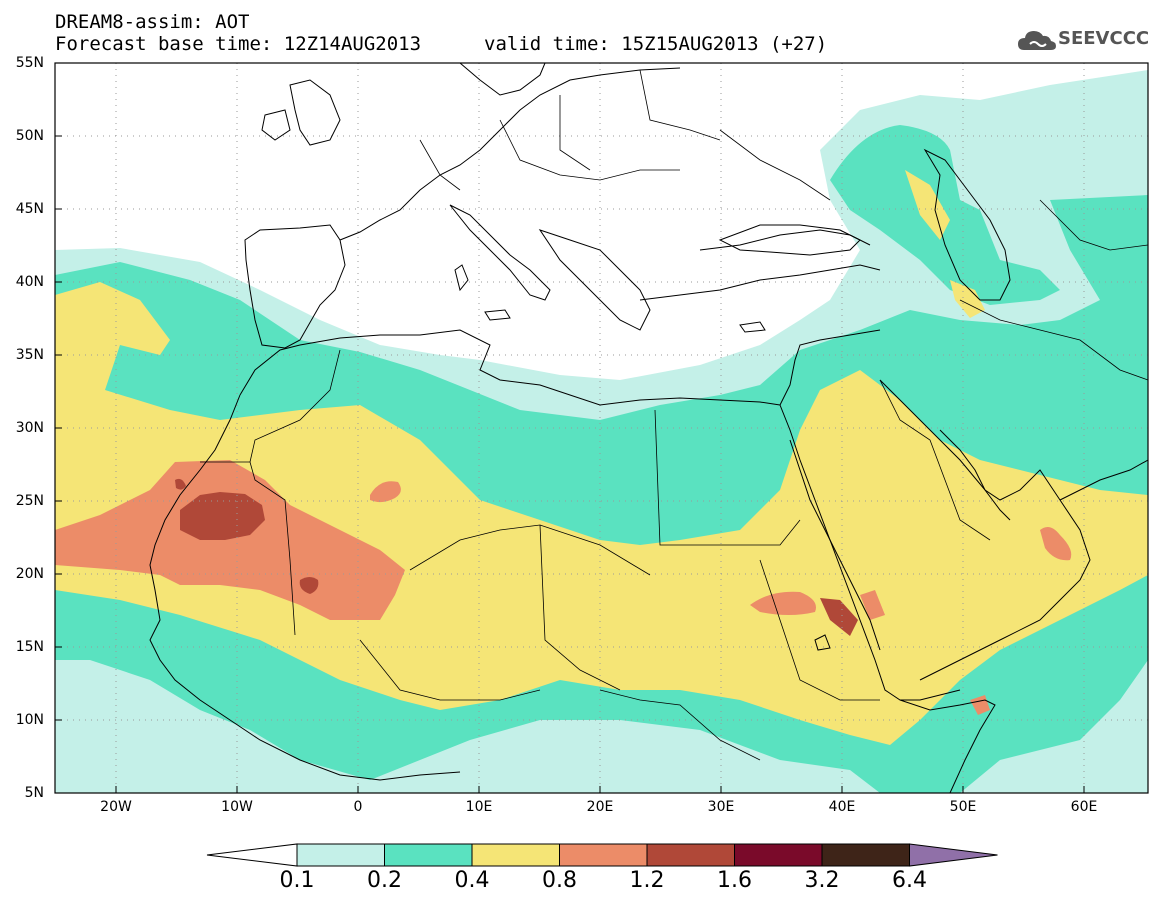 The width and height of the screenshot is (1165, 905). Describe the element at coordinates (656, 44) in the screenshot. I see `valid-time: valid time: 15Z15AUG2013 (+27)` at that location.